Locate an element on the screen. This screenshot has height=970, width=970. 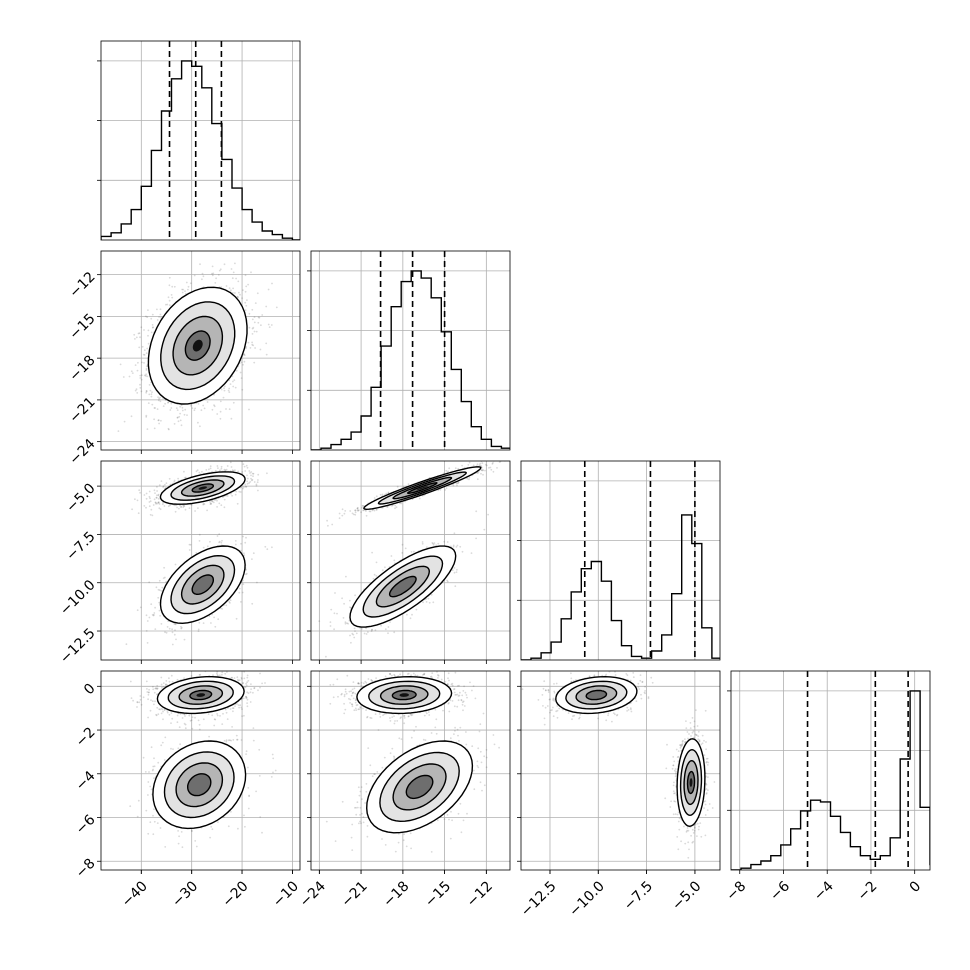
y-tick-label-2-0: −12.5 is located at coordinates (78, 646).